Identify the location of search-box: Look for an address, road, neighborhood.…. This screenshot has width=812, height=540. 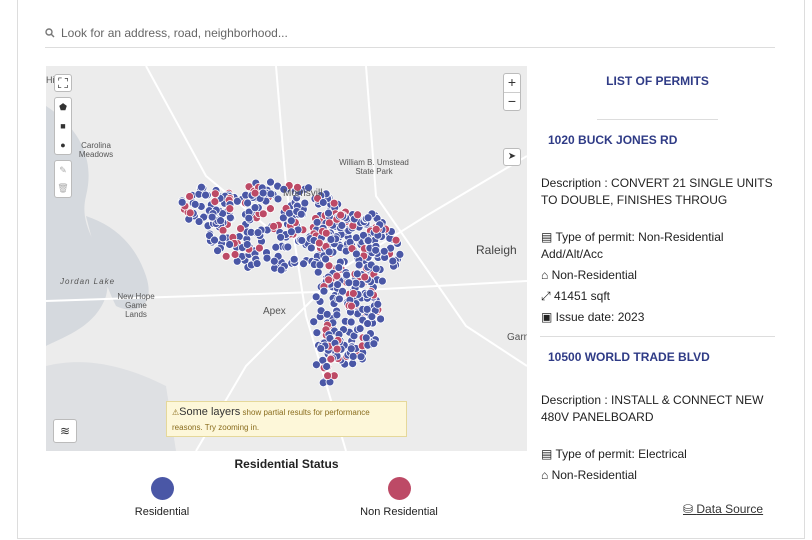
(410, 35).